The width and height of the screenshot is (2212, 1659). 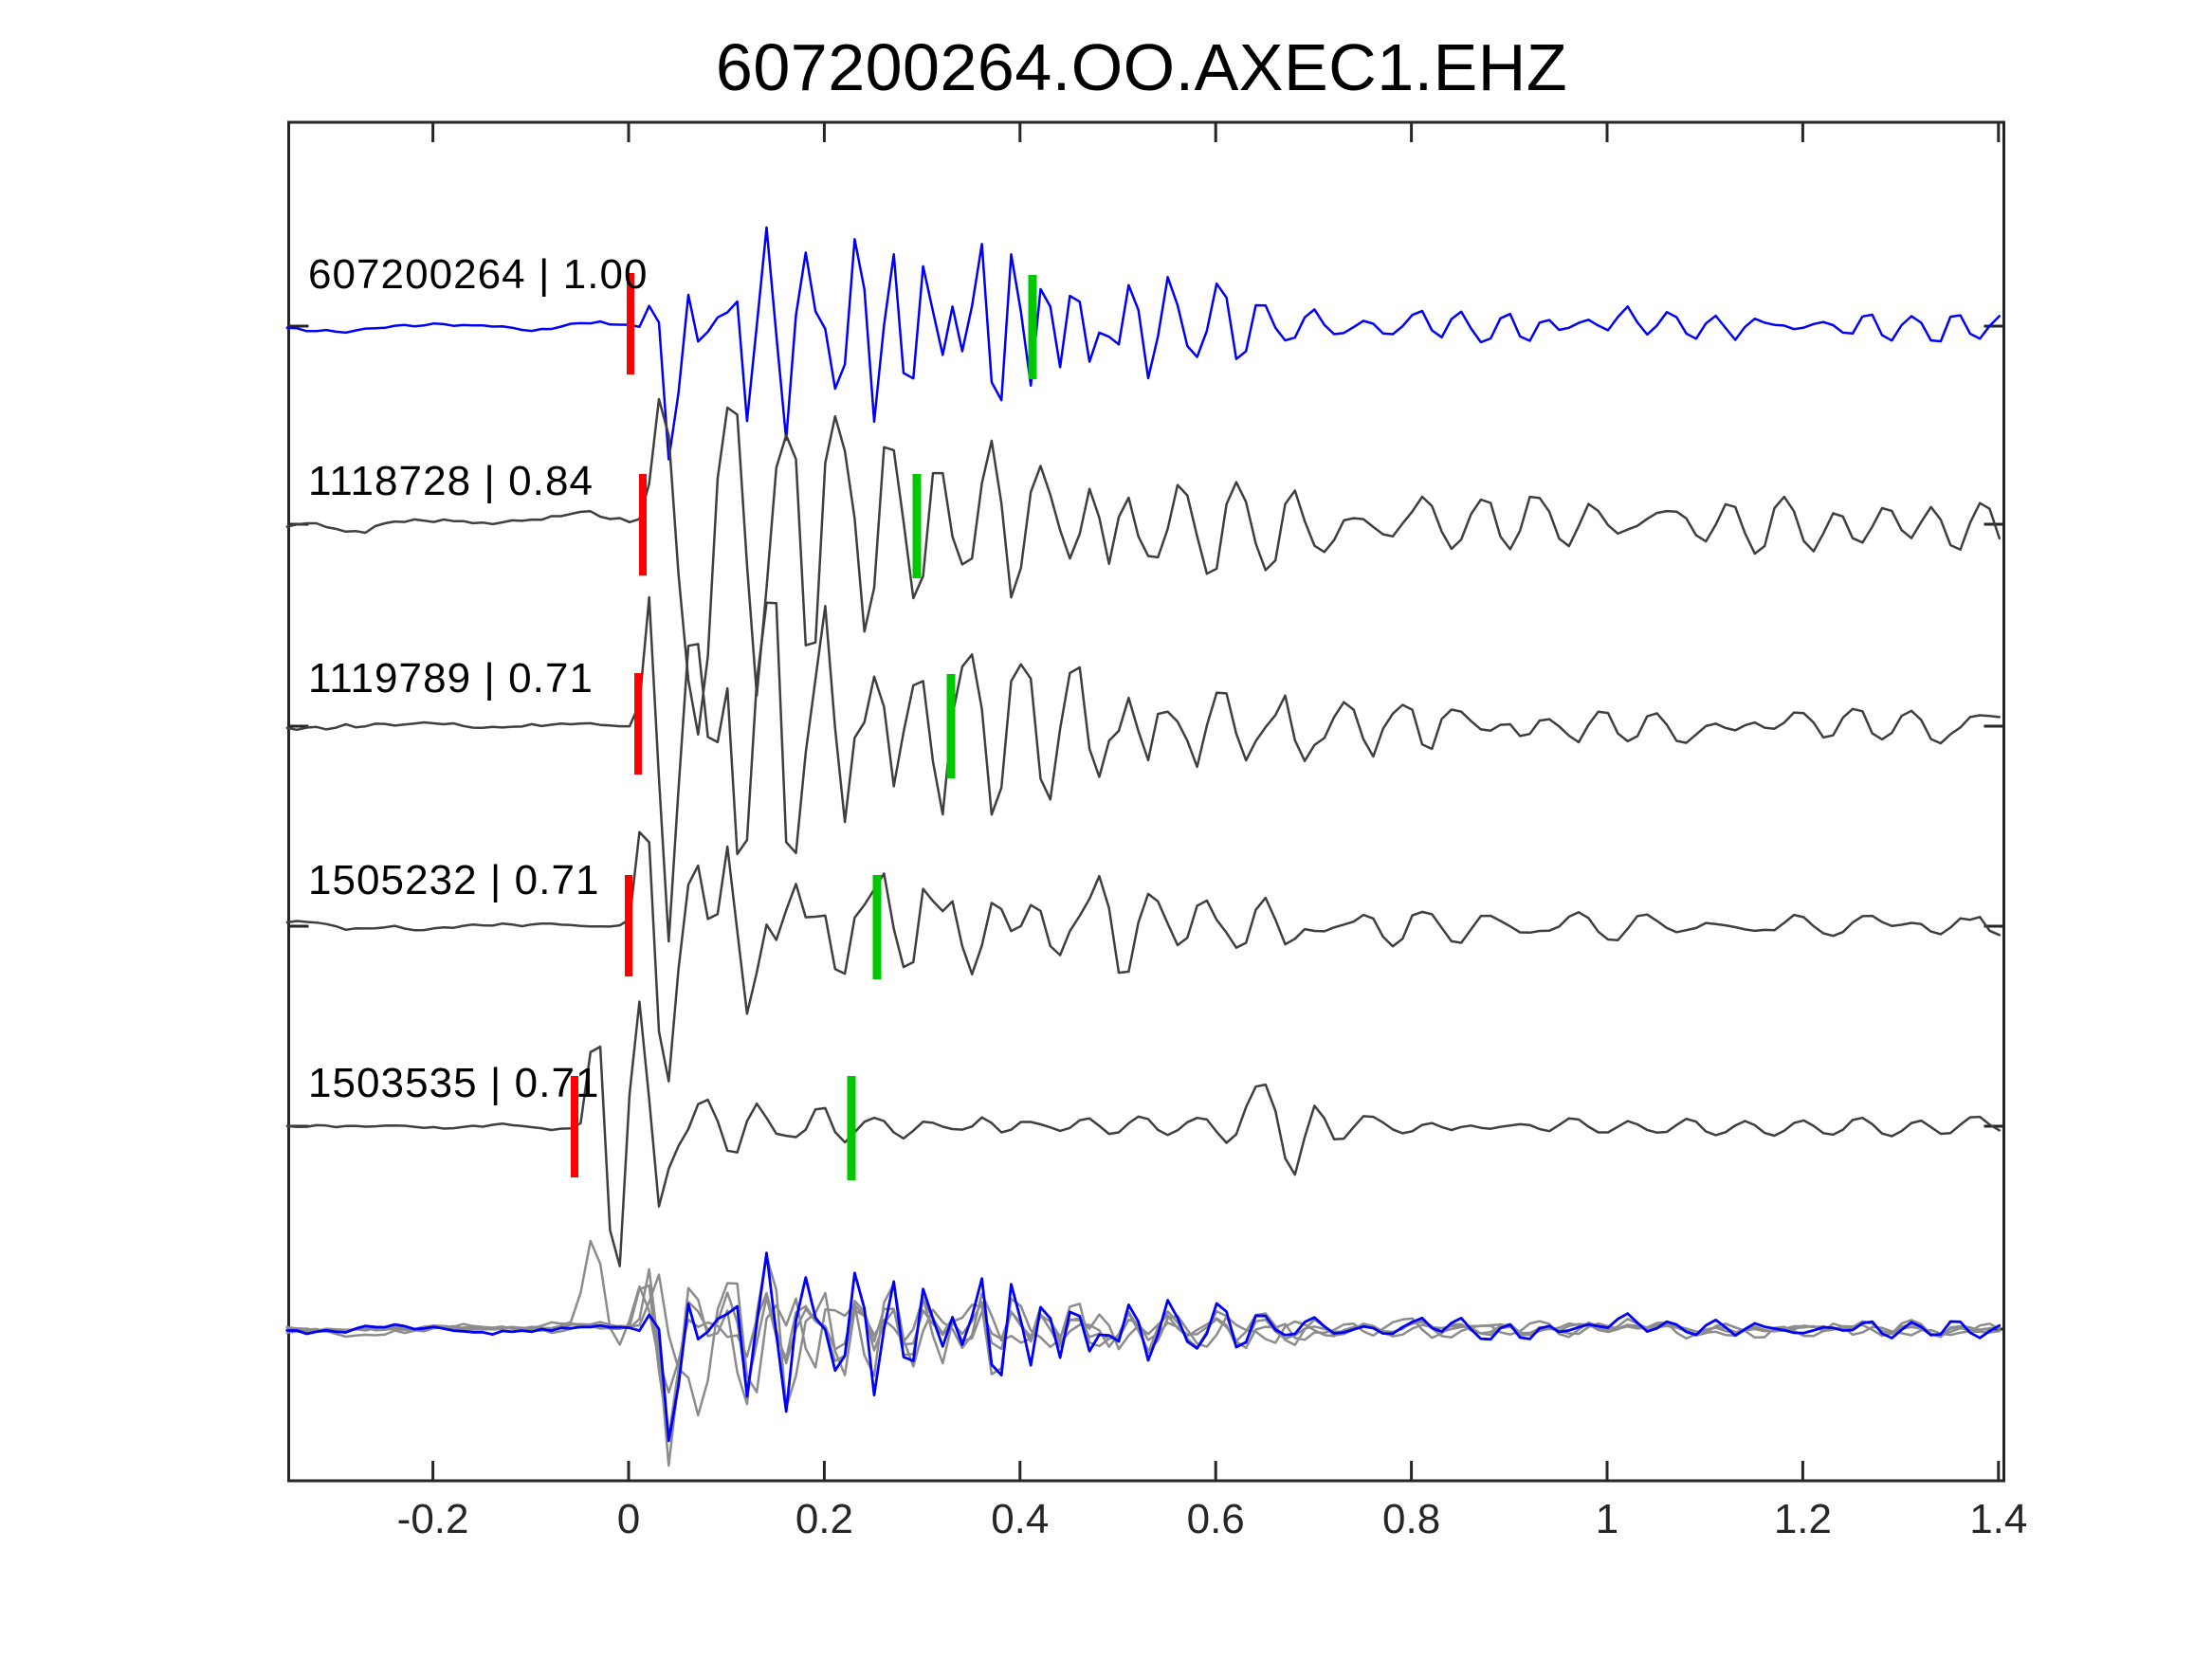 What do you see at coordinates (1803, 1519) in the screenshot?
I see `svg-text: 1.2` at bounding box center [1803, 1519].